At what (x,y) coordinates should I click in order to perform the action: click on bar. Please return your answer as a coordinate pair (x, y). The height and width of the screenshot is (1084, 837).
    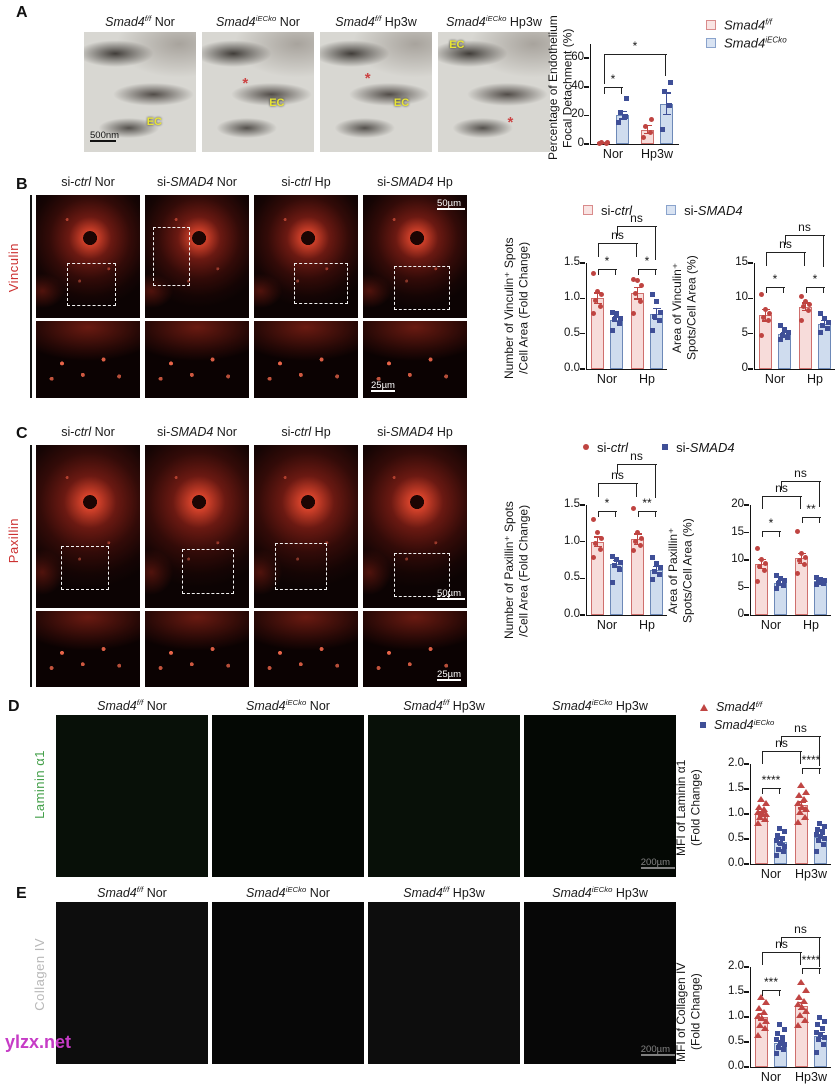
    Looking at the image, I should click on (597, 578).